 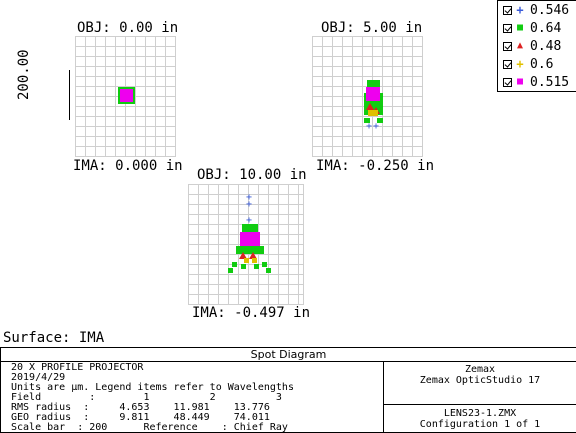 I want to click on panel-divider-vertical, so click(x=383, y=397).